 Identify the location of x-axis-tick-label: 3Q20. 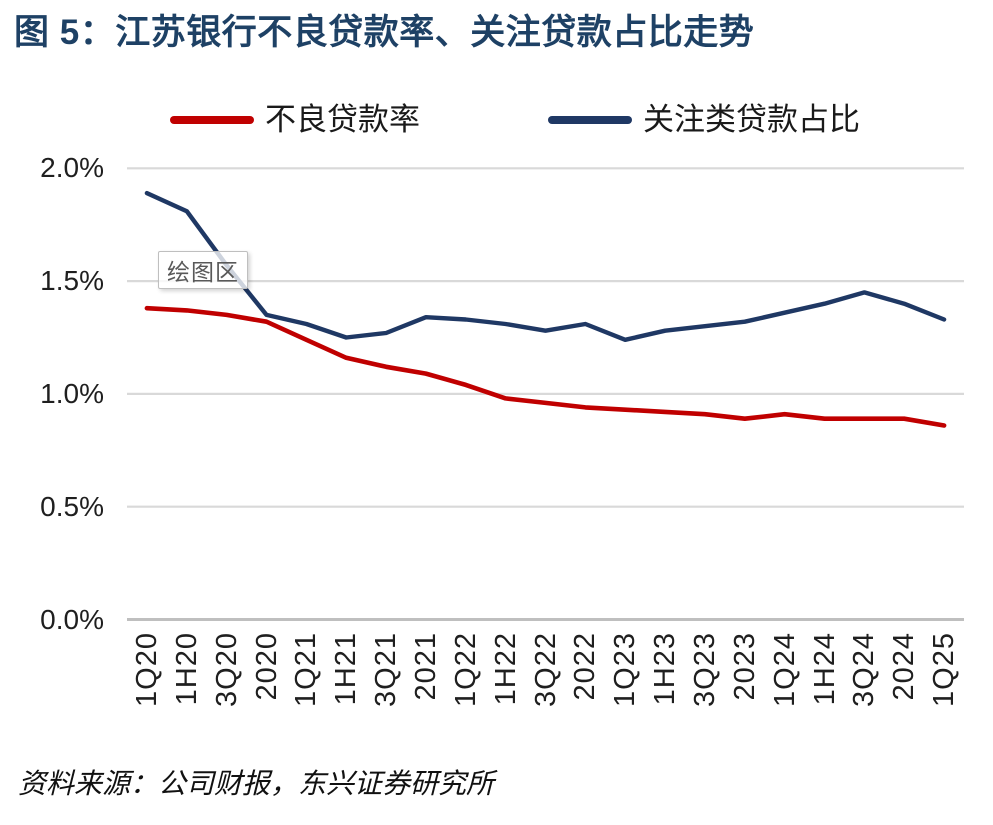
(226, 669).